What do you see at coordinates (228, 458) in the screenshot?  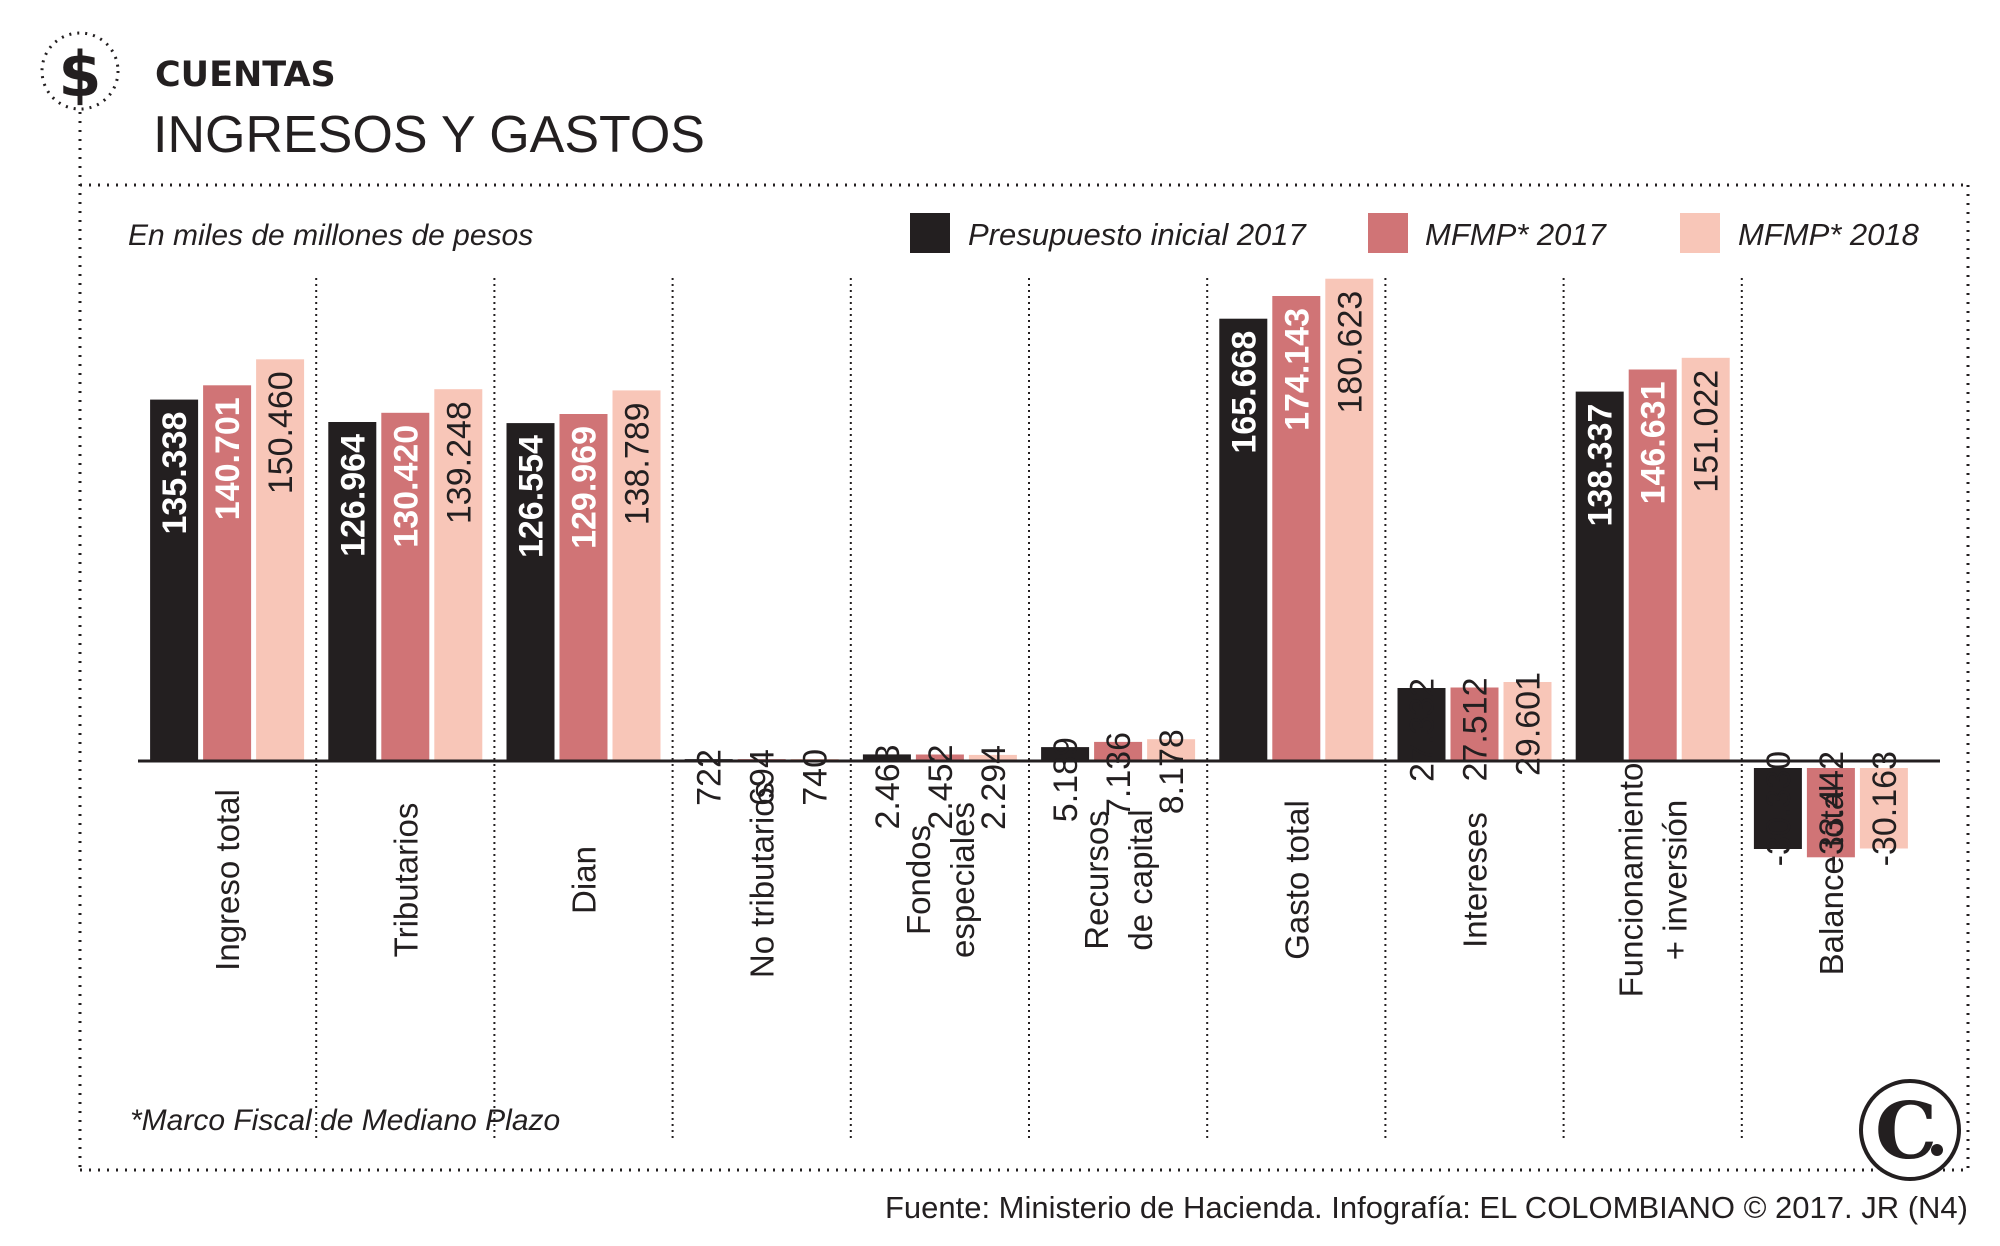 I see `bar-value-label: 140.701` at bounding box center [228, 458].